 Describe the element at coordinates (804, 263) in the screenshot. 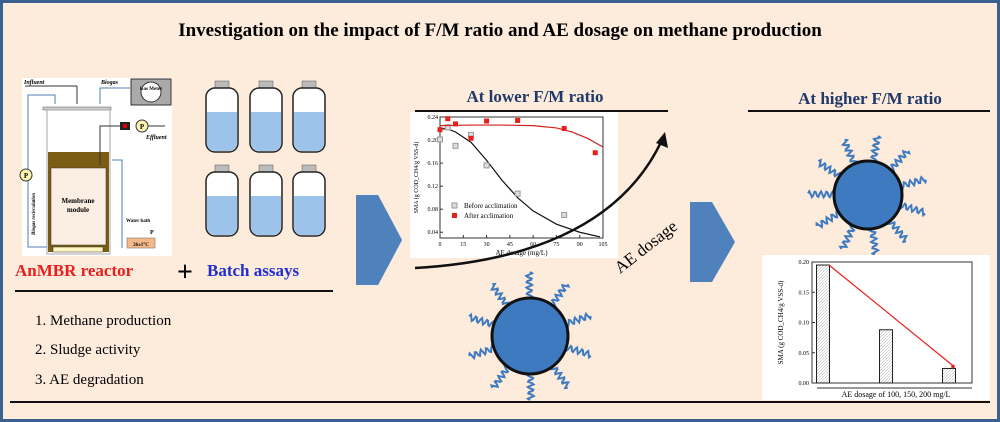

I see `y-tick-label: 0.20` at that location.